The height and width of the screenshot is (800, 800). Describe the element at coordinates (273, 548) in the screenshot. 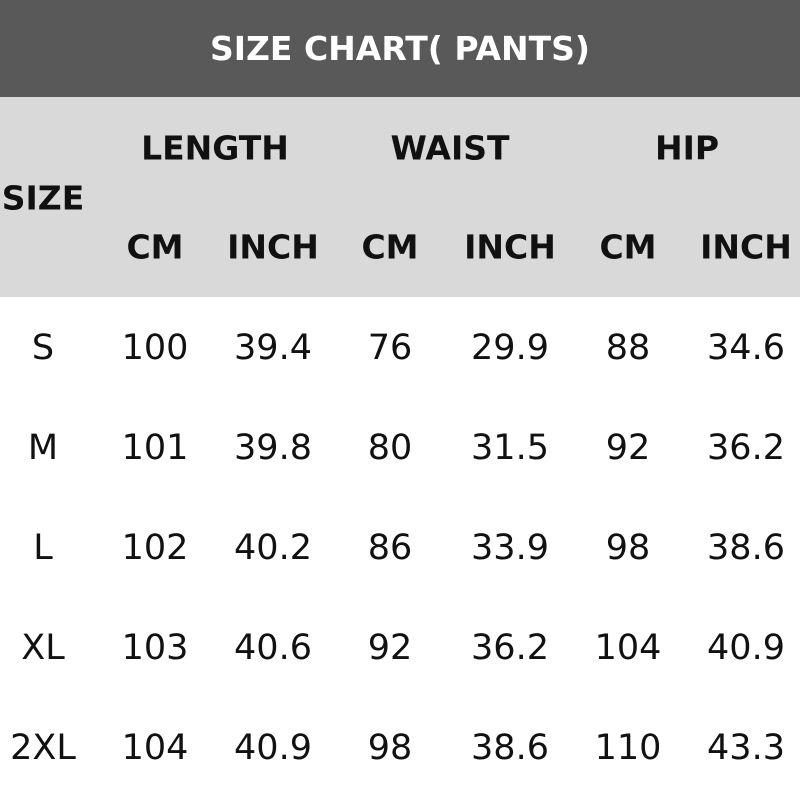

I see `table-cell: 40.2` at that location.